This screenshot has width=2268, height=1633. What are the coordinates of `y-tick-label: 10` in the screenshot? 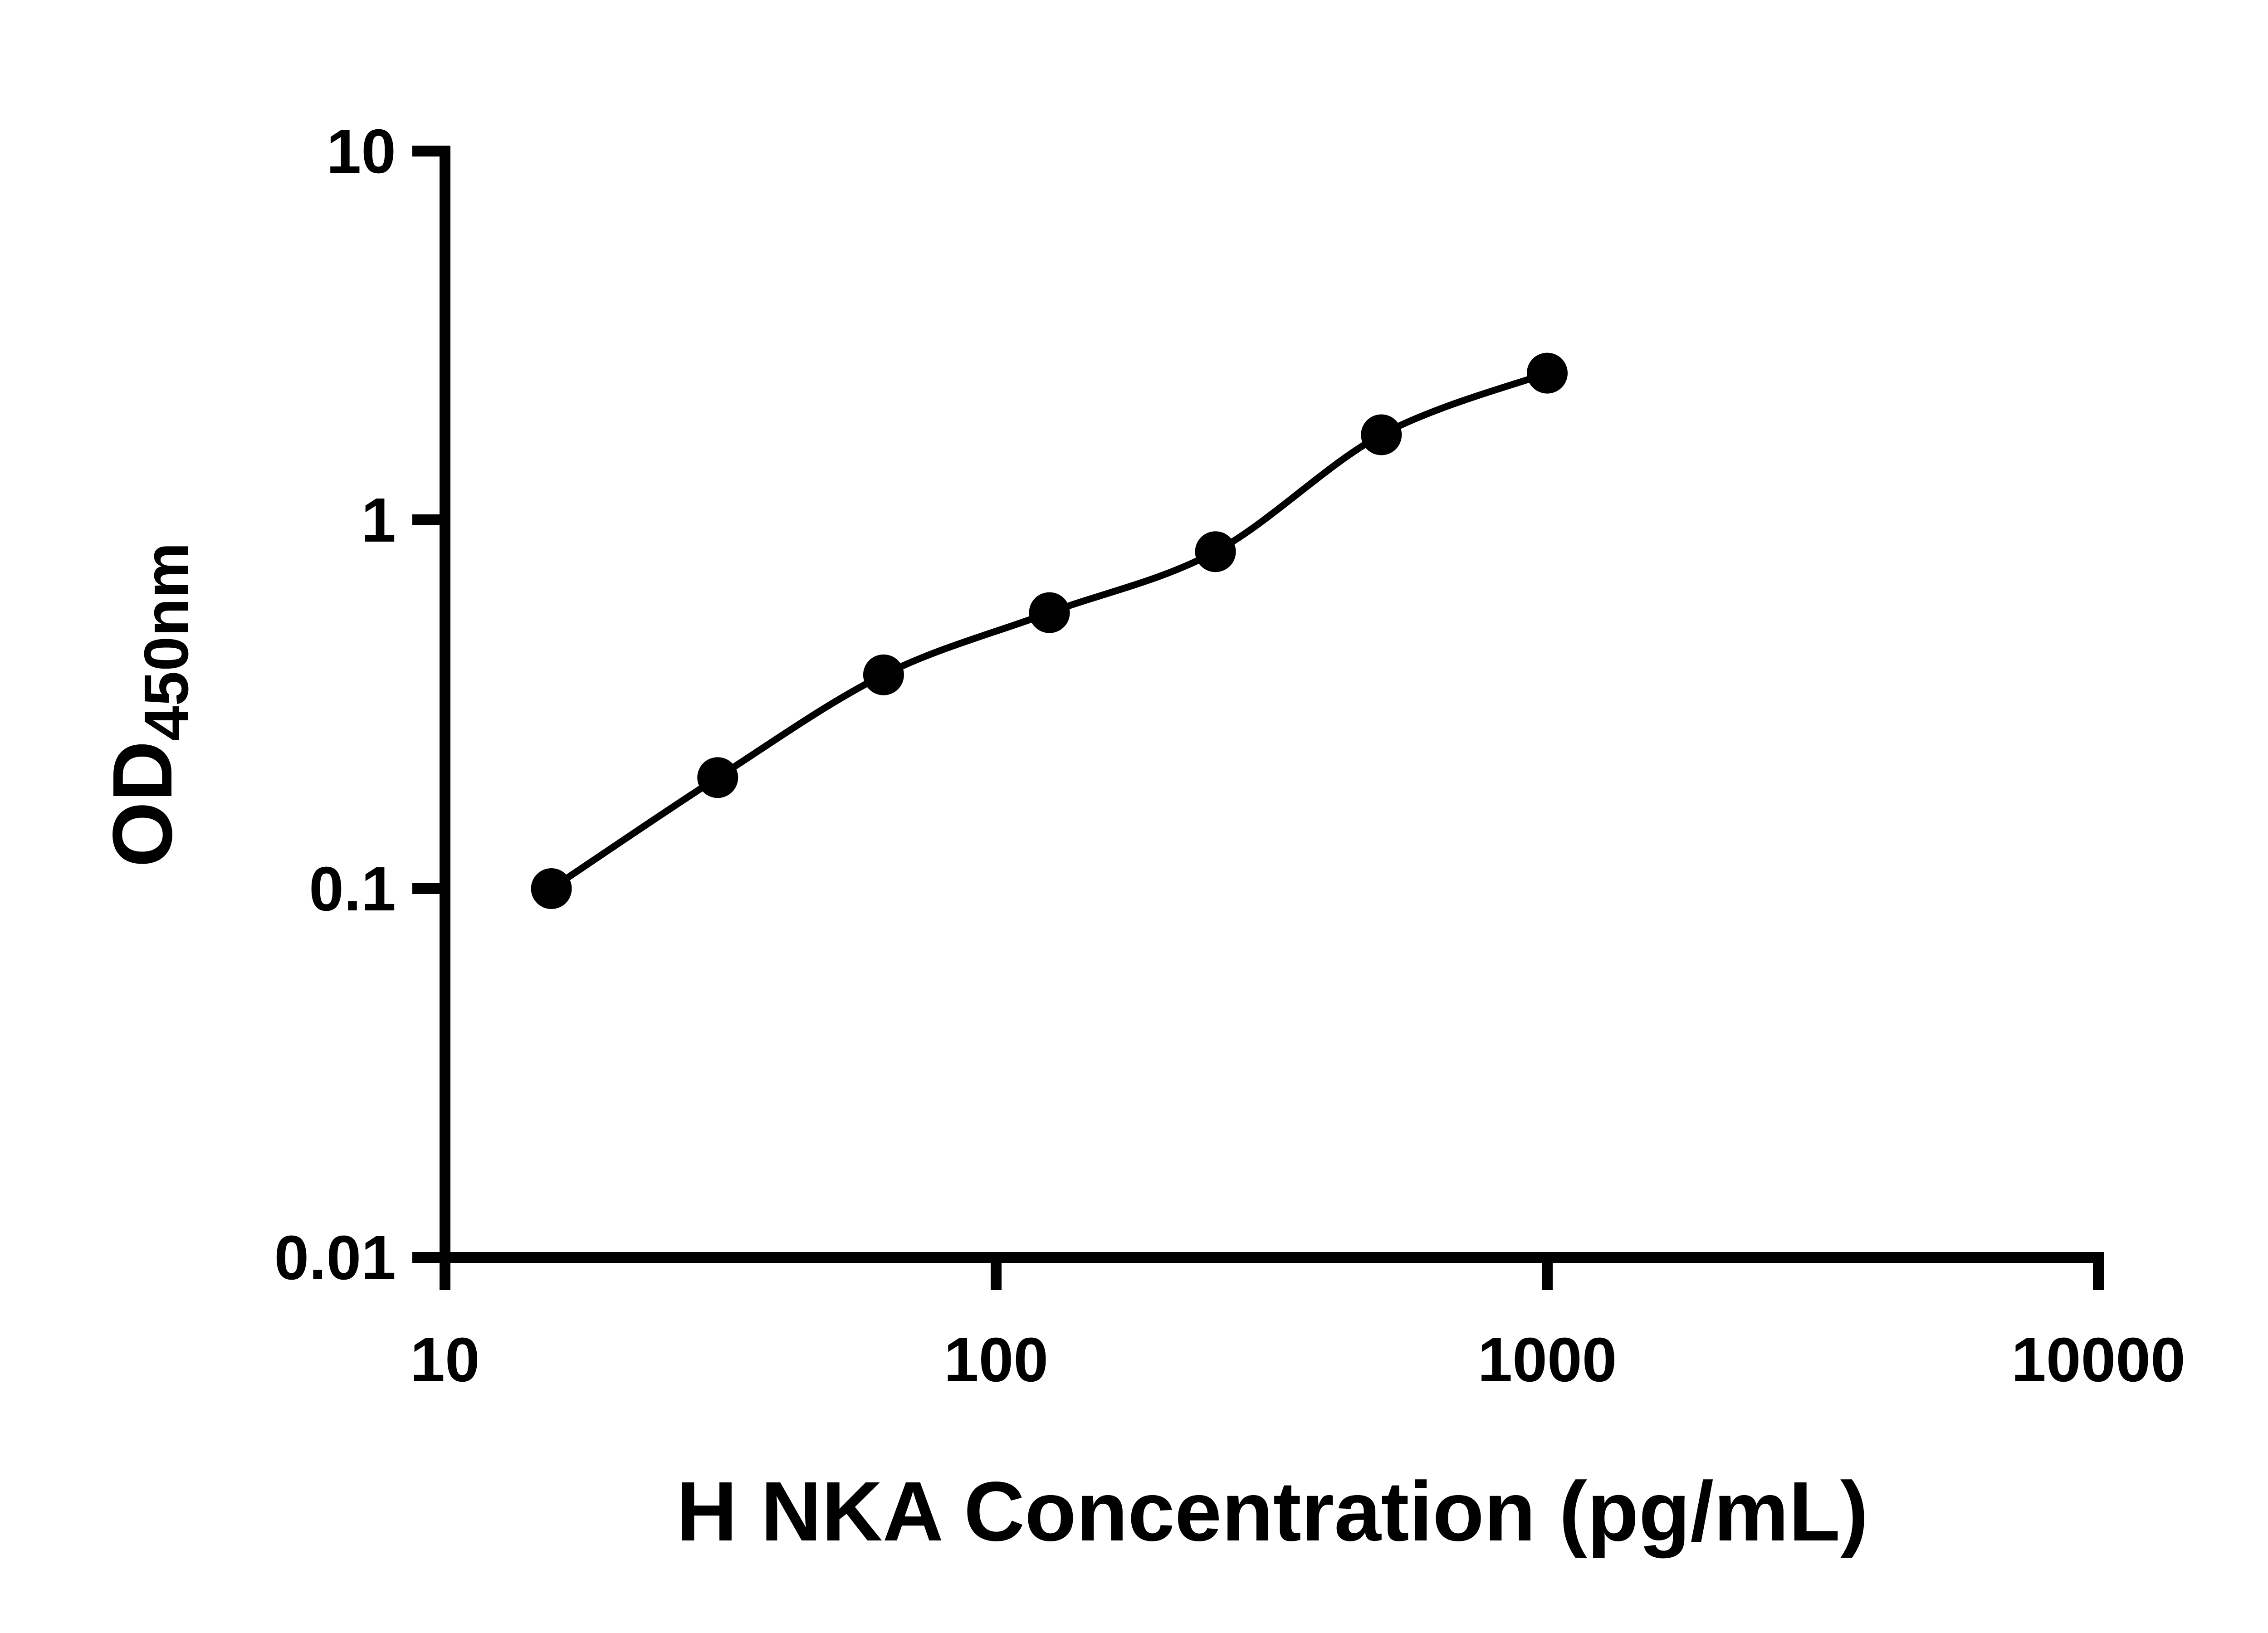 It's located at (361, 151).